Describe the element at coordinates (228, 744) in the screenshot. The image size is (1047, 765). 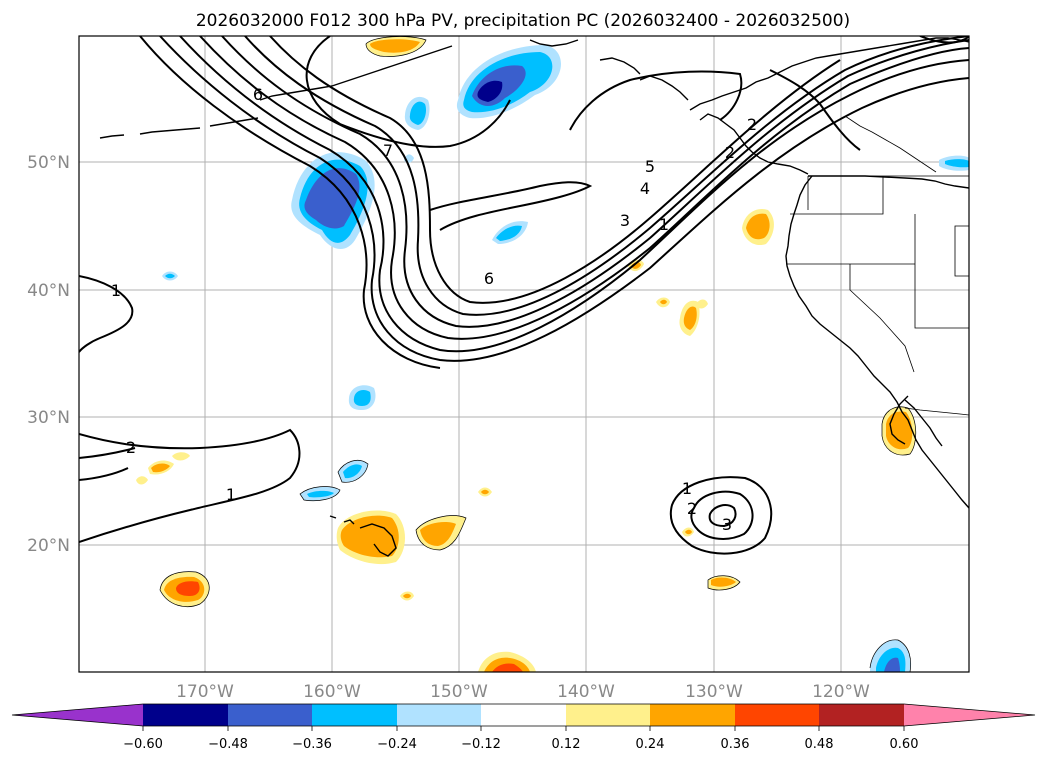
I see `colorbar-tick-label: −0.48` at that location.